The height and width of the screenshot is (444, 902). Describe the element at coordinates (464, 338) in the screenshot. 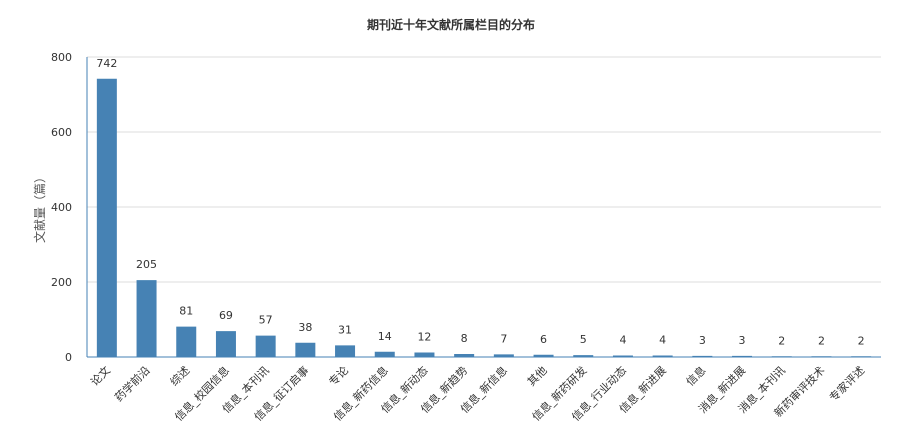

I see `data-label: 8` at that location.